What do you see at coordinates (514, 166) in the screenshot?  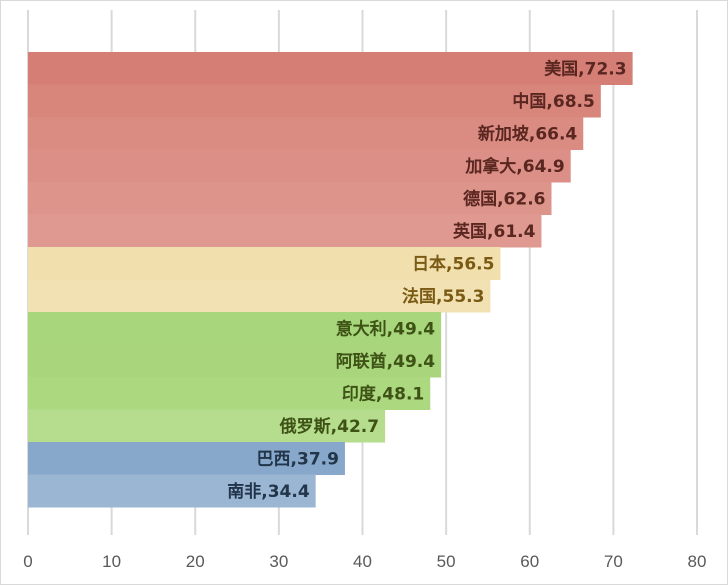 I see `data-label: 加拿大,64.9` at bounding box center [514, 166].